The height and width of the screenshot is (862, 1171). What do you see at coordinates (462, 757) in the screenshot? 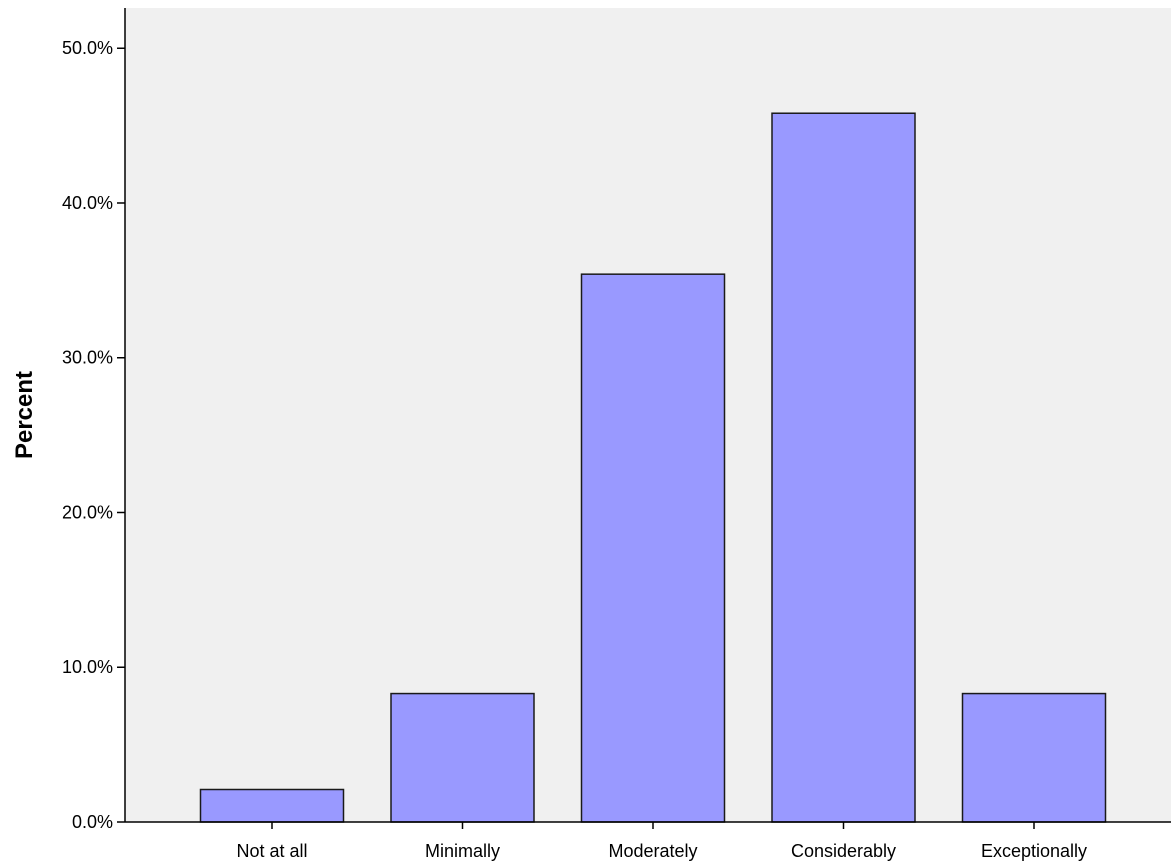
I see `bar-minimally` at bounding box center [462, 757].